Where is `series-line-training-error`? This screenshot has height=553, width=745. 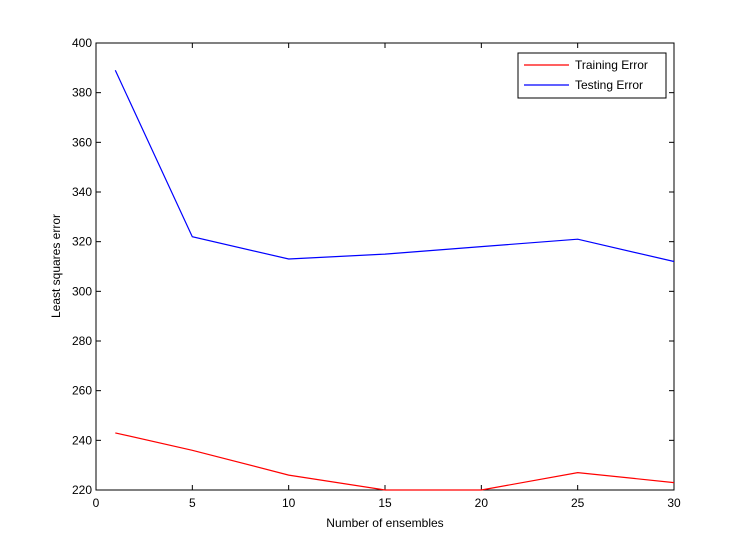 series-line-training-error is located at coordinates (395, 461).